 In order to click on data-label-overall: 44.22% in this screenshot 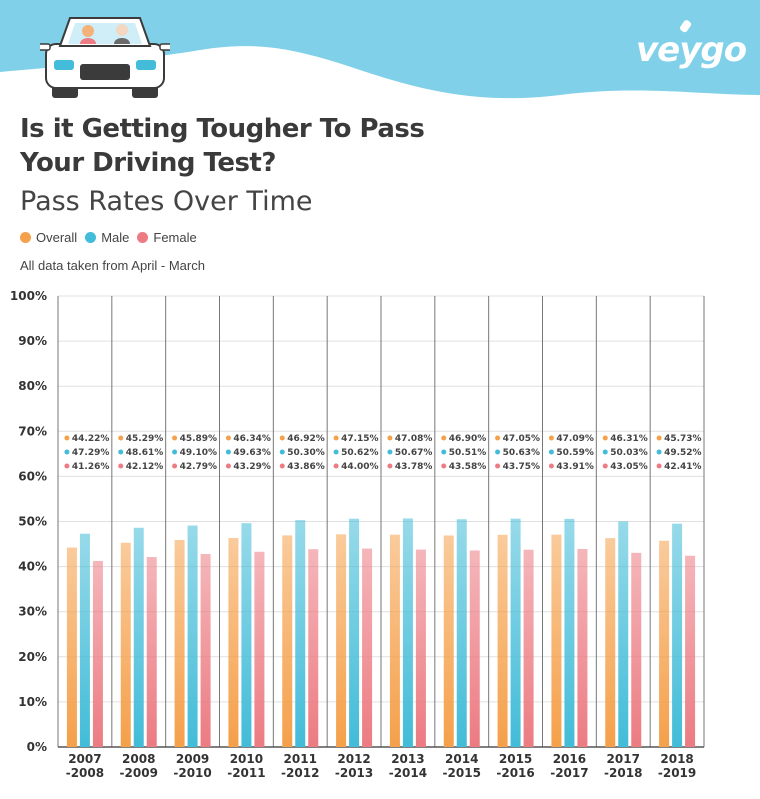, I will do `click(91, 439)`.